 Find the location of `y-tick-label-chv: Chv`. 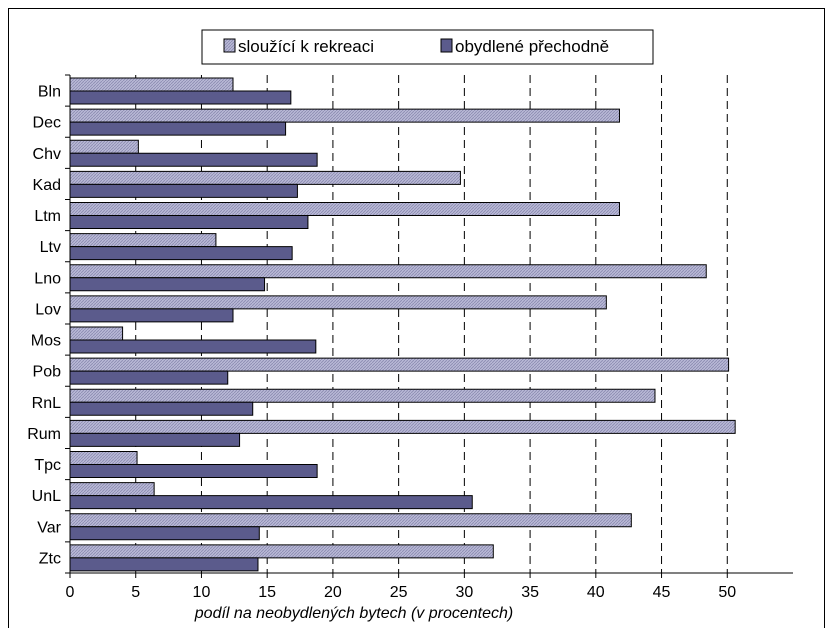

y-tick-label-chv: Chv is located at coordinates (47, 154).